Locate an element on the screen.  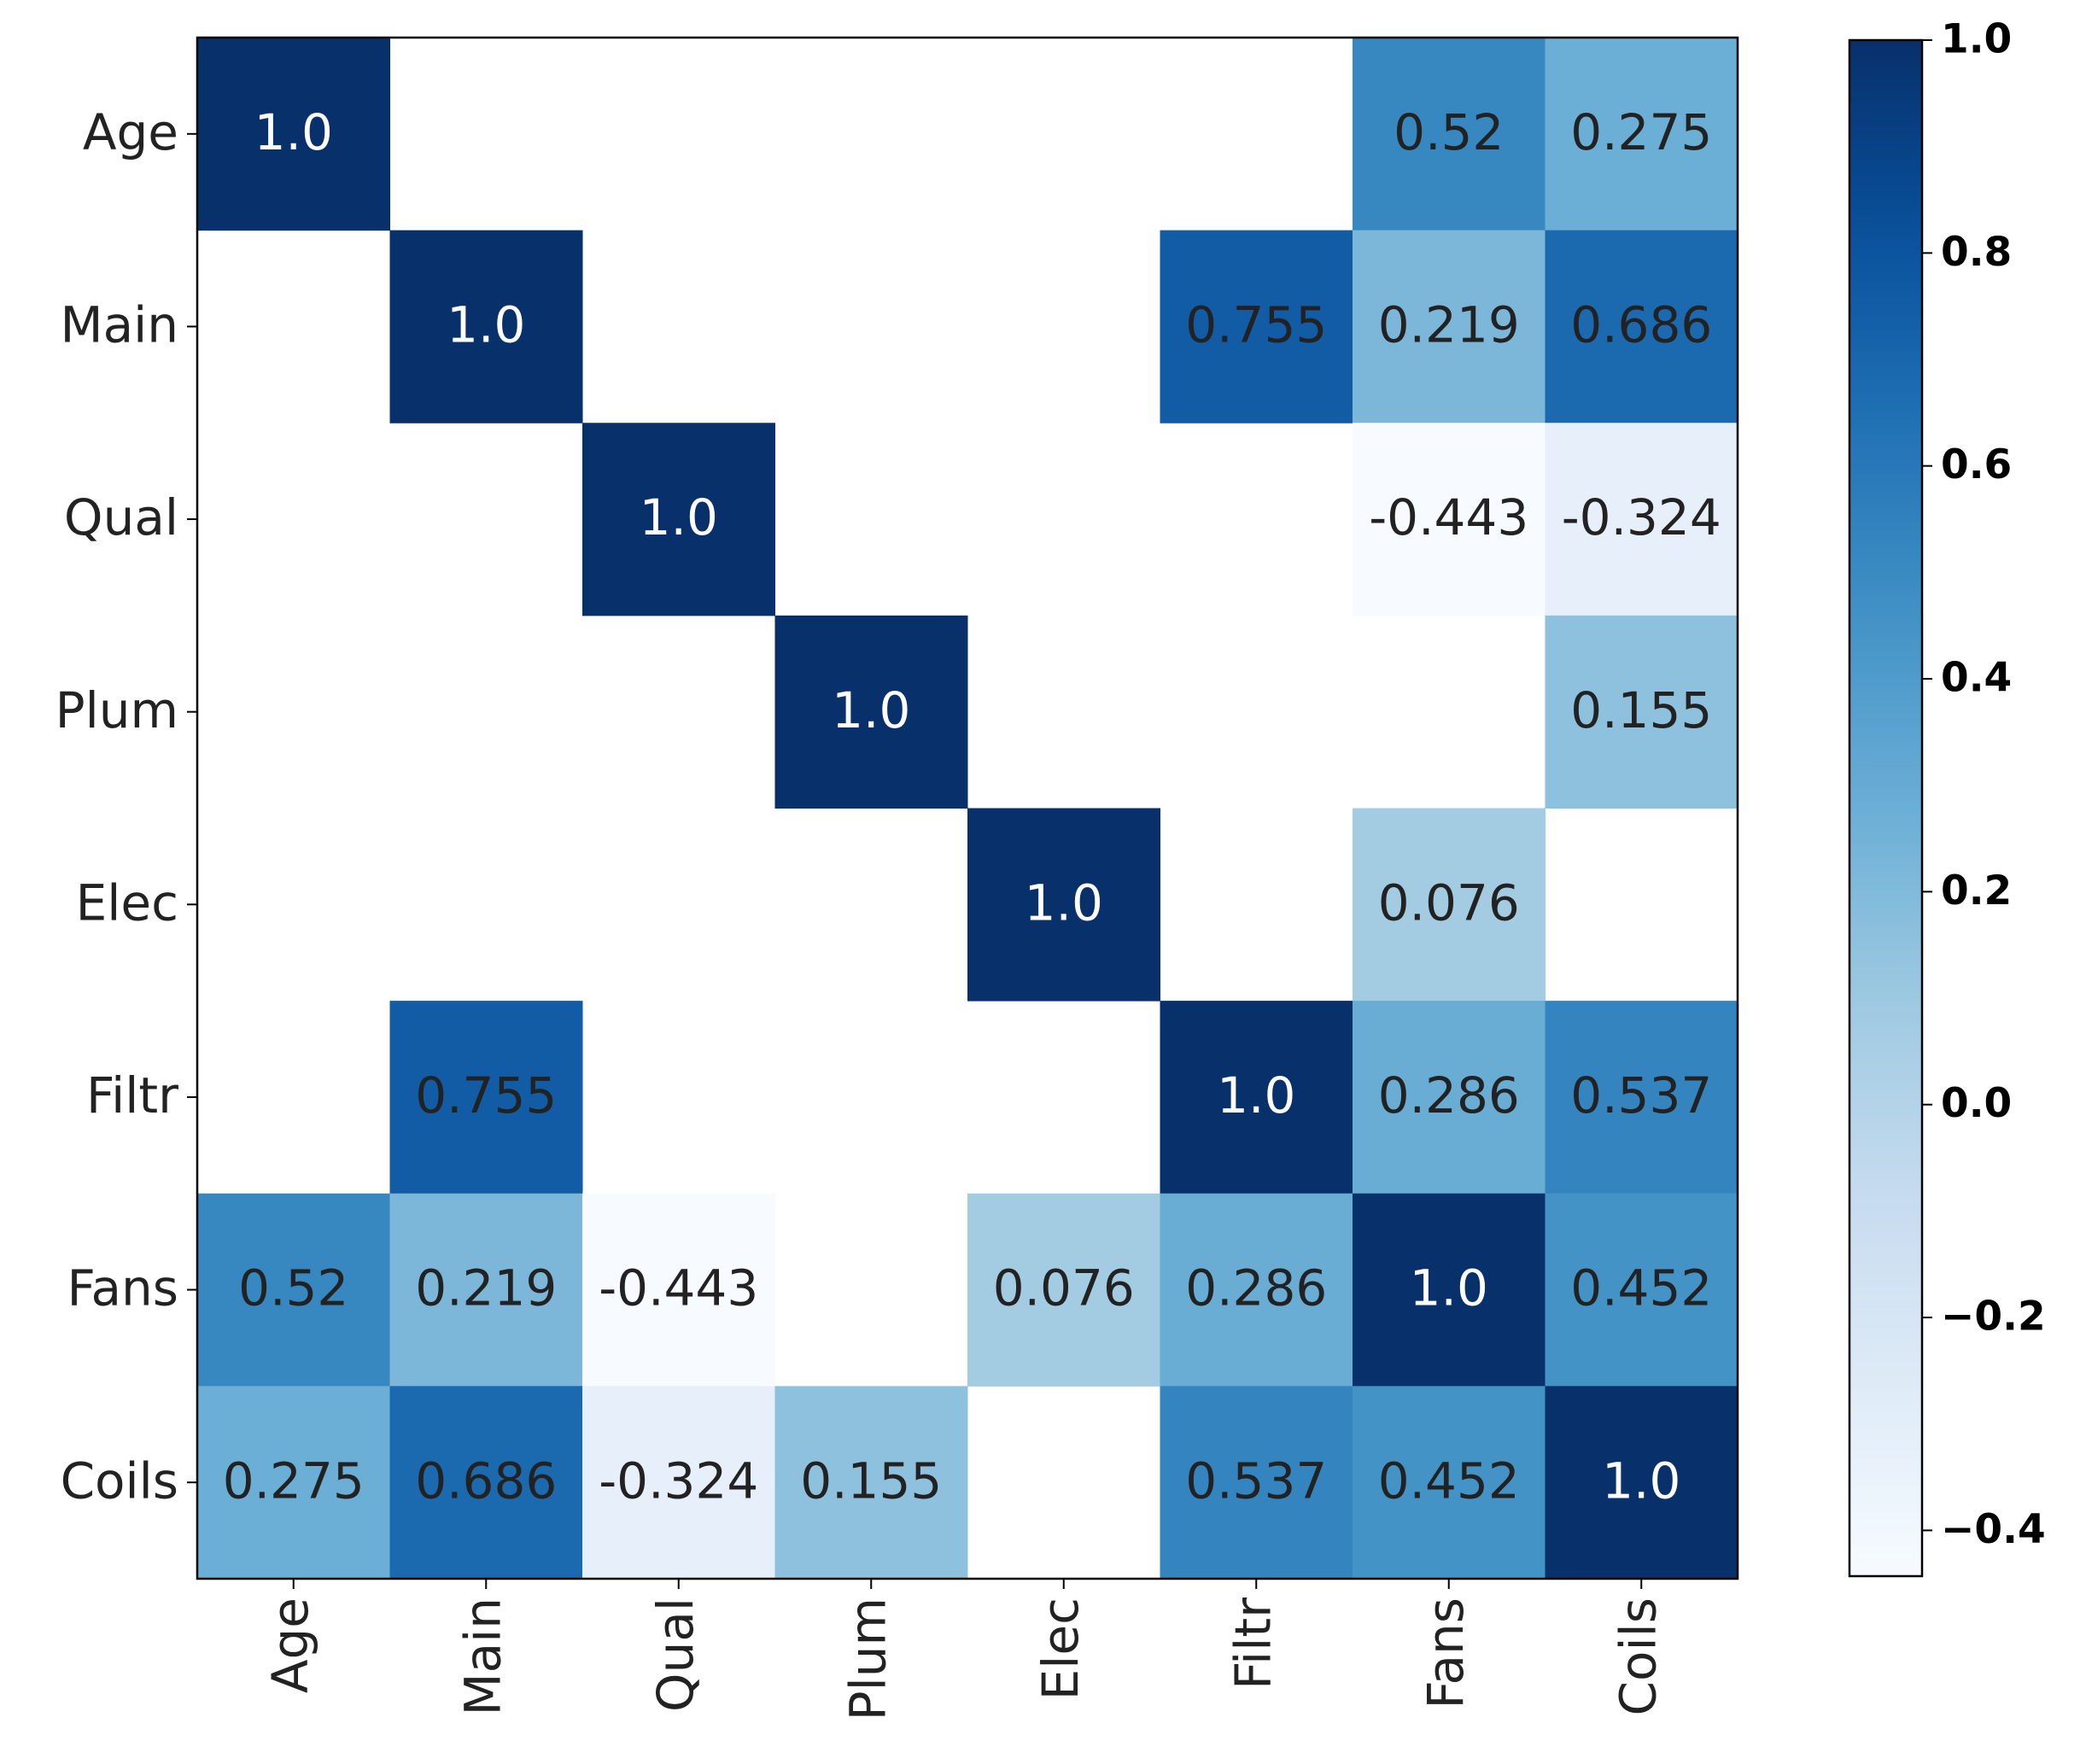
y-tick-label: Elec is located at coordinates (127, 902).